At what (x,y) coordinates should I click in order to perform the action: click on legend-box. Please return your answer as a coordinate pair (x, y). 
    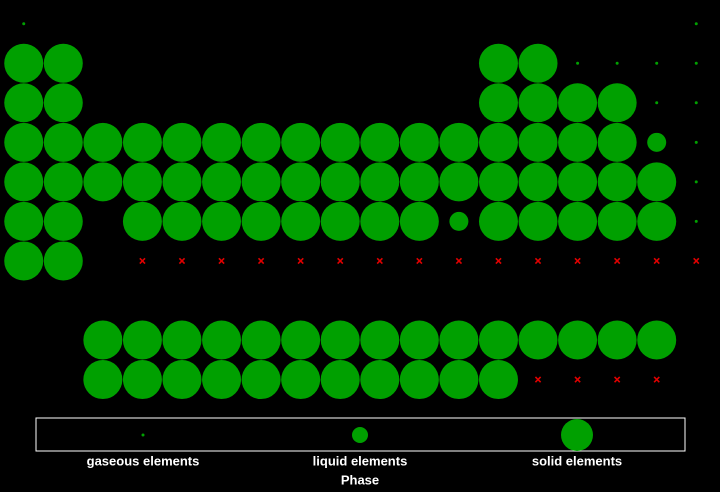
    Looking at the image, I should click on (360, 434).